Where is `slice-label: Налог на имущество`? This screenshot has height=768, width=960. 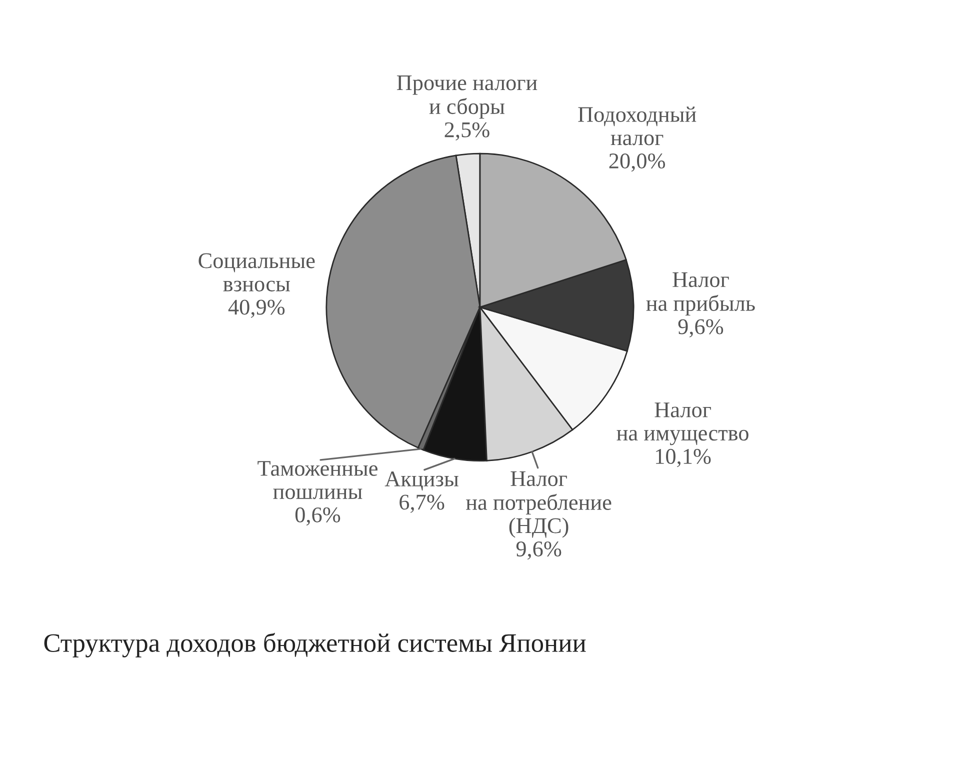
slice-label: Налог на имущество is located at coordinates (682, 424).